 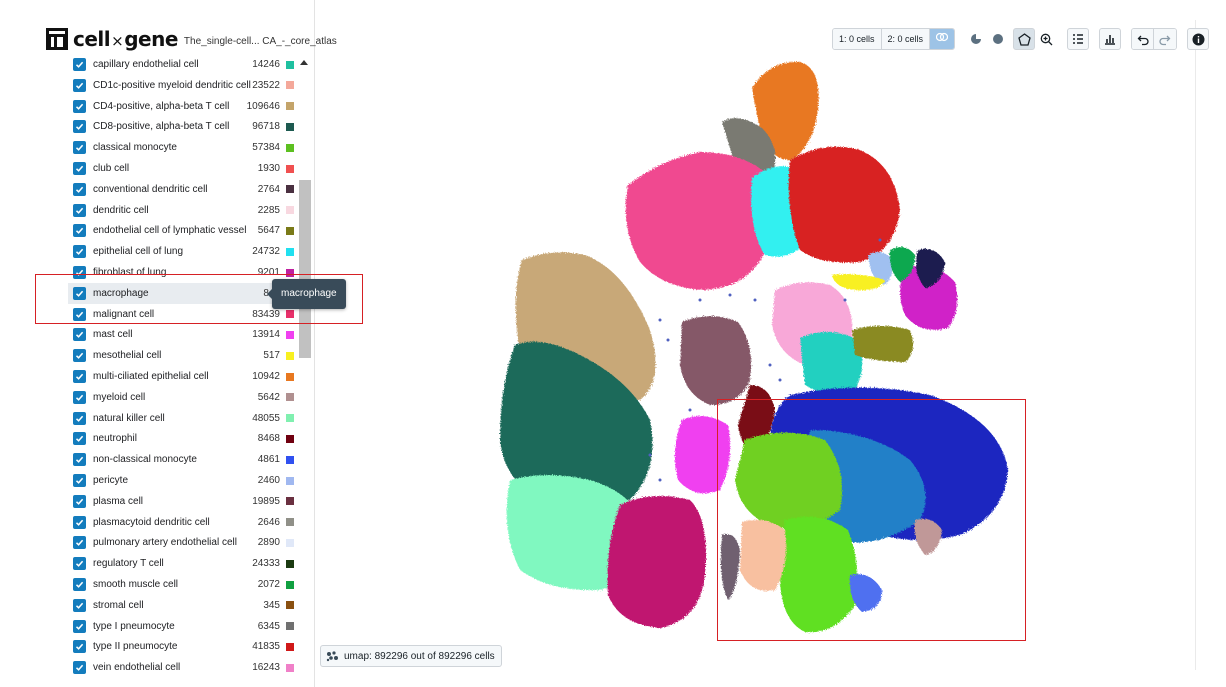 I want to click on cellset-2-button: 2: 0 cells, so click(x=906, y=39).